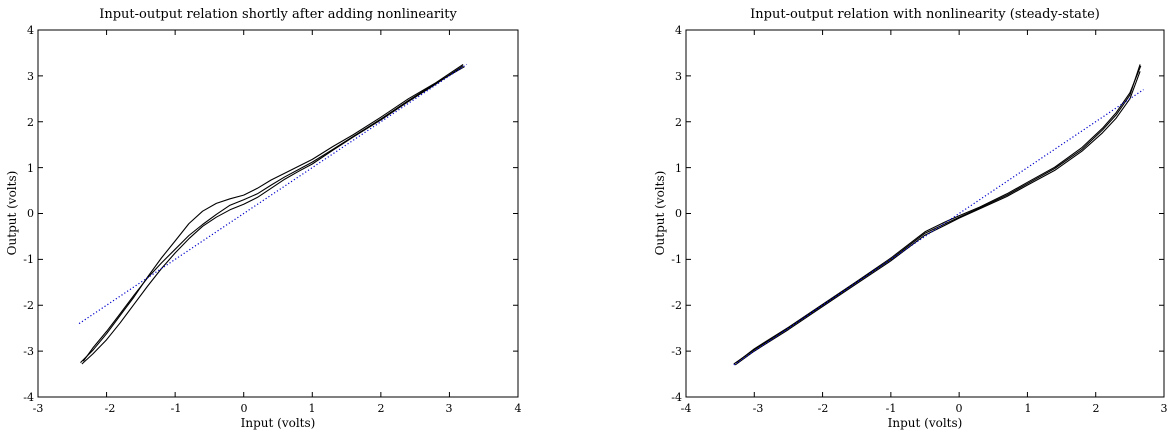 This screenshot has height=435, width=1170. What do you see at coordinates (686, 408) in the screenshot?
I see `x-tick-label: -4` at bounding box center [686, 408].